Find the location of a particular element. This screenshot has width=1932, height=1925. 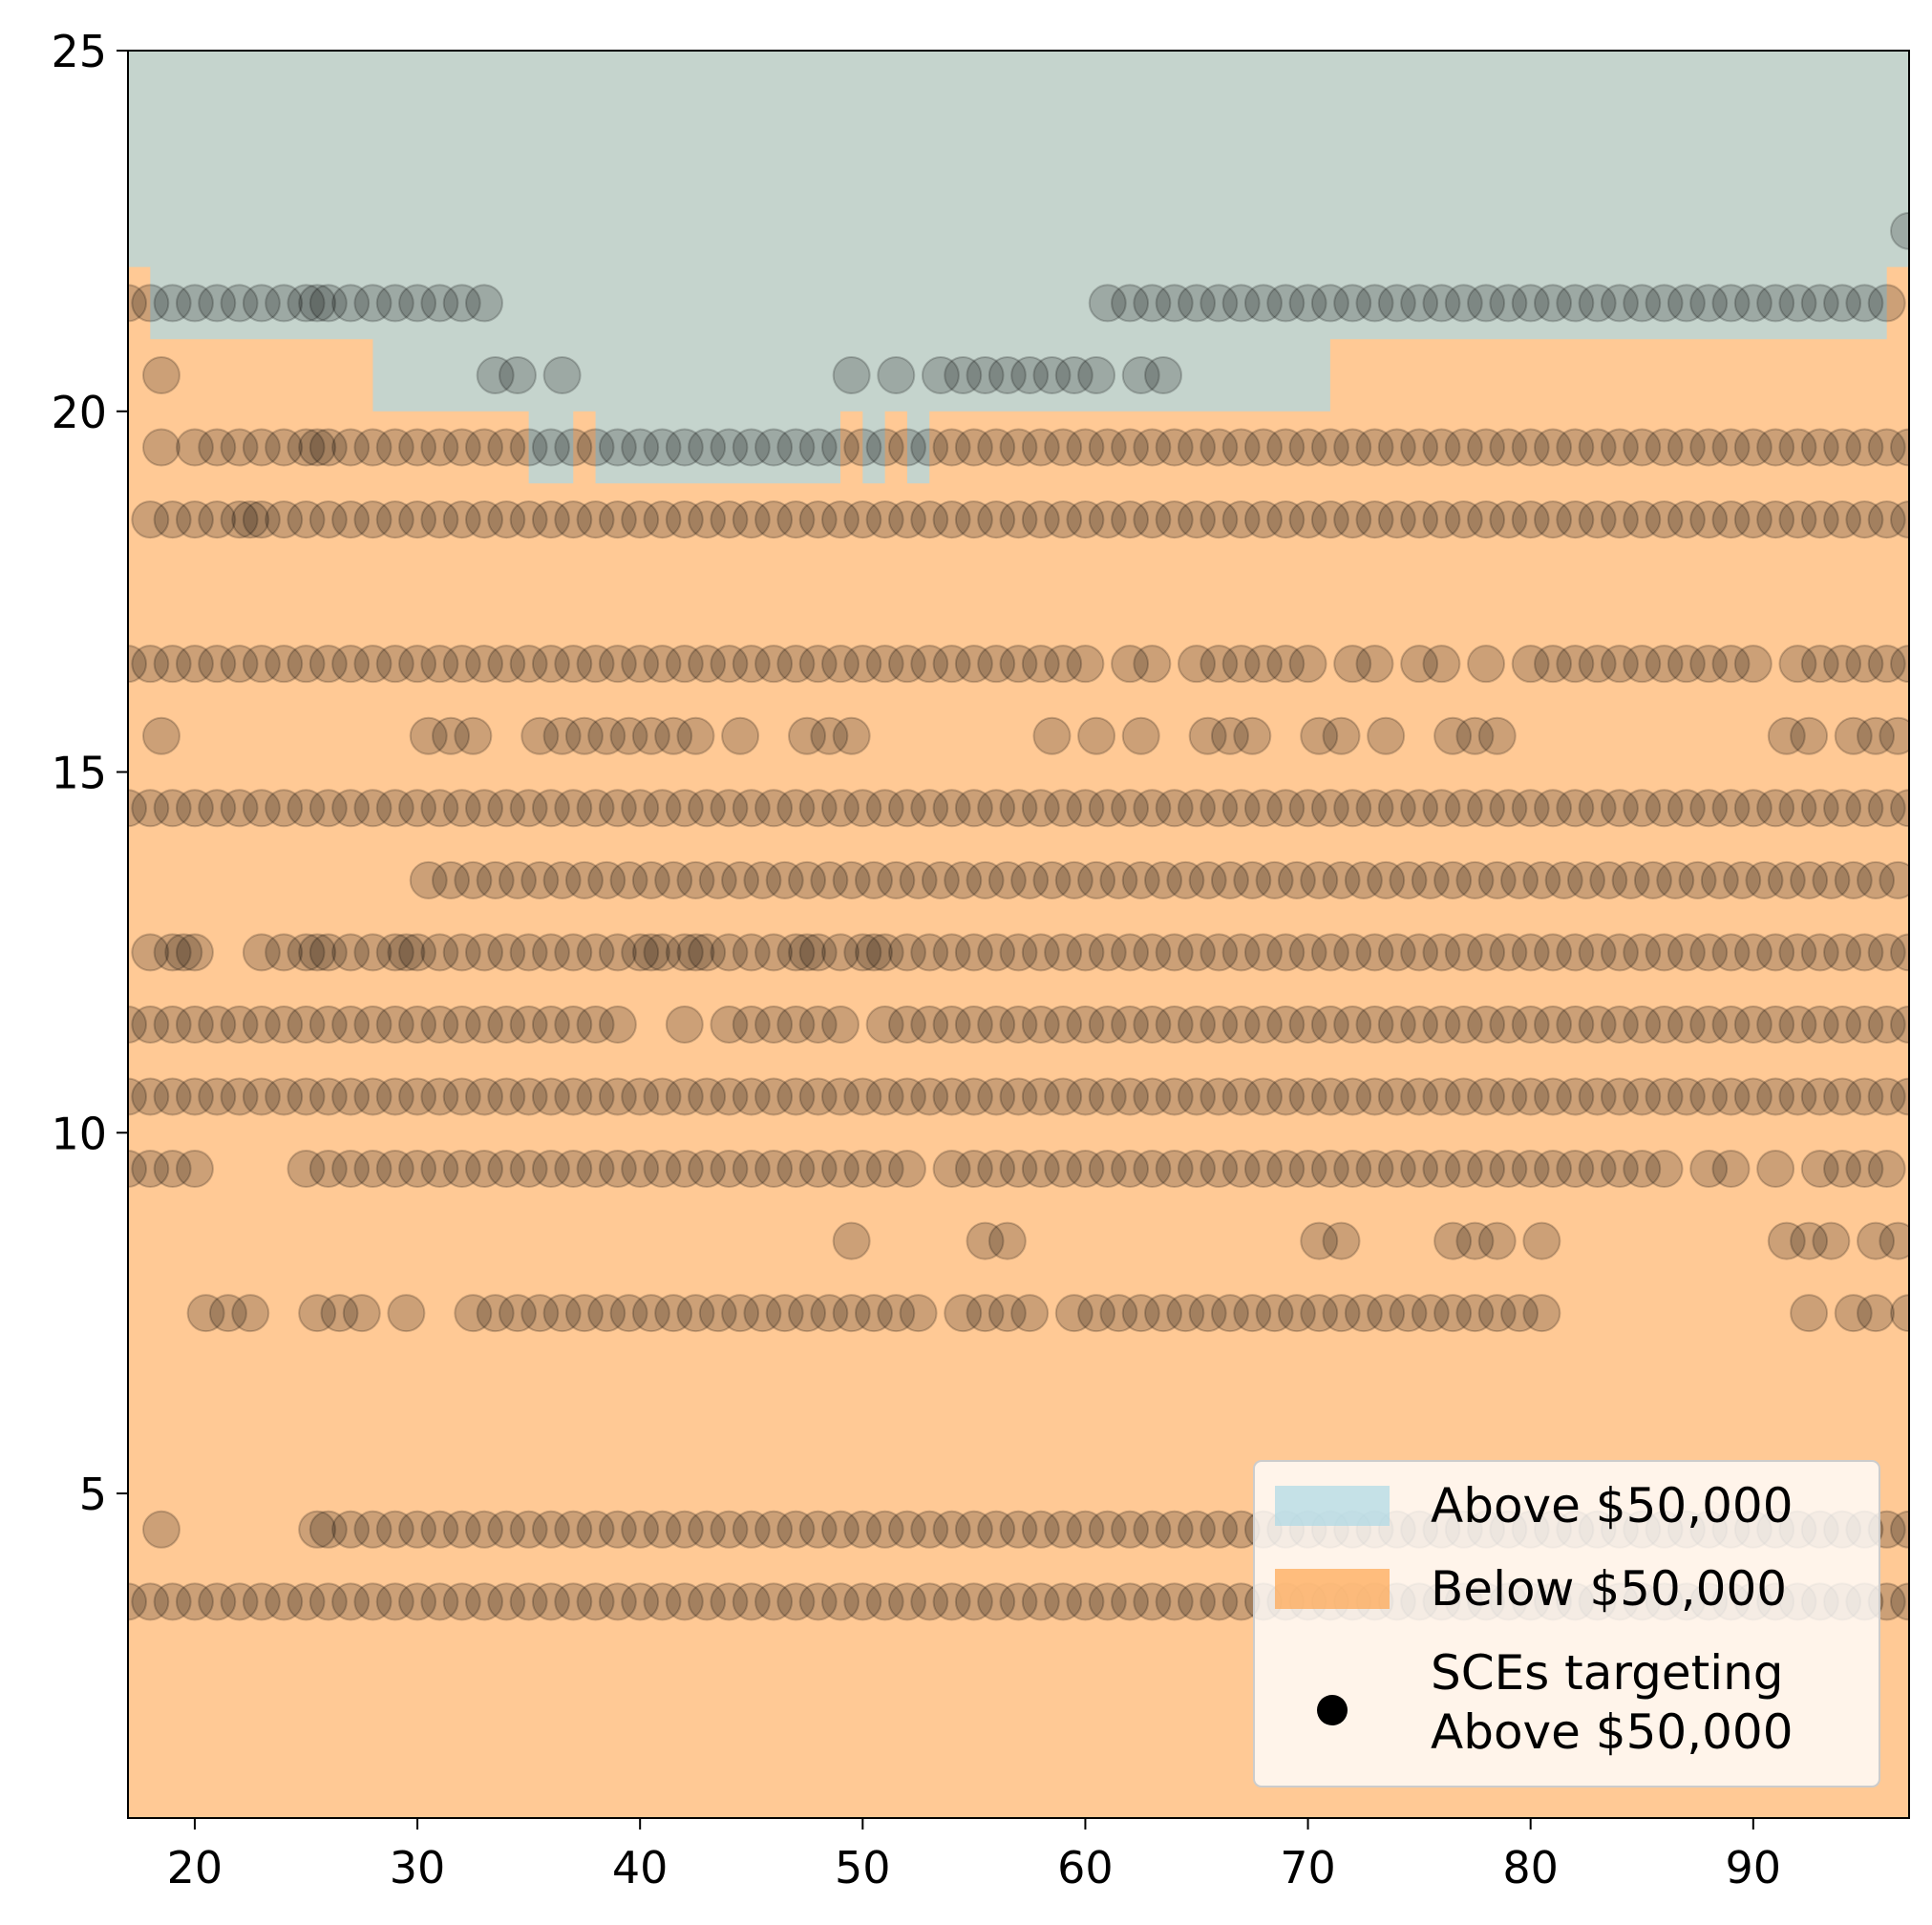

x-tick-label: 80 is located at coordinates (1530, 1868).